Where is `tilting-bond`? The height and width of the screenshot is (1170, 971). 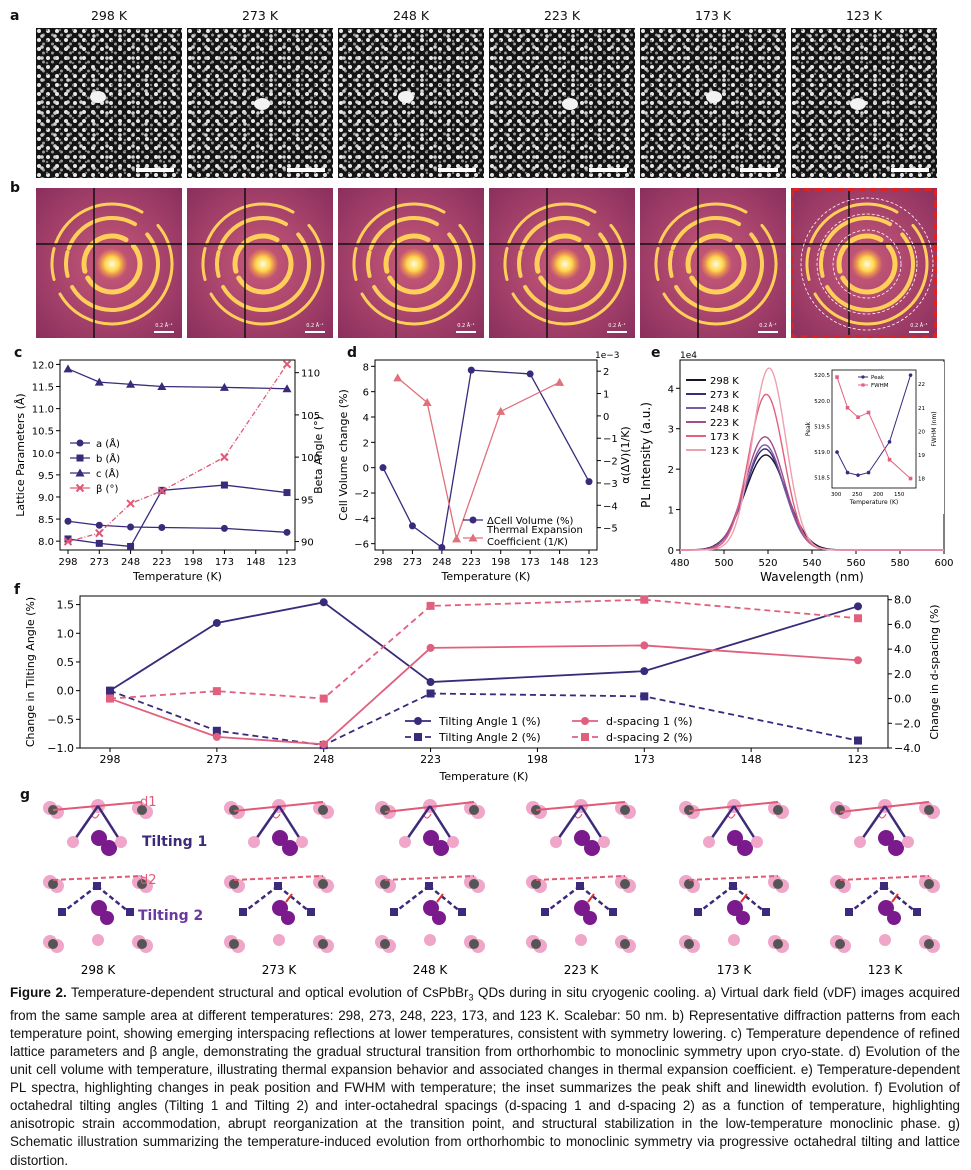
tilting-bond is located at coordinates (266, 824).